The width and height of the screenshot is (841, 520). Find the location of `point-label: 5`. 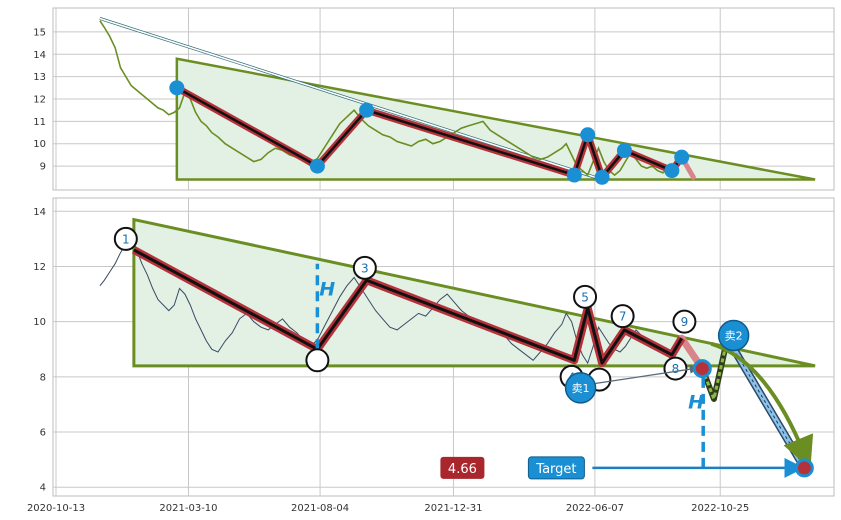

point-label: 5 is located at coordinates (585, 297).